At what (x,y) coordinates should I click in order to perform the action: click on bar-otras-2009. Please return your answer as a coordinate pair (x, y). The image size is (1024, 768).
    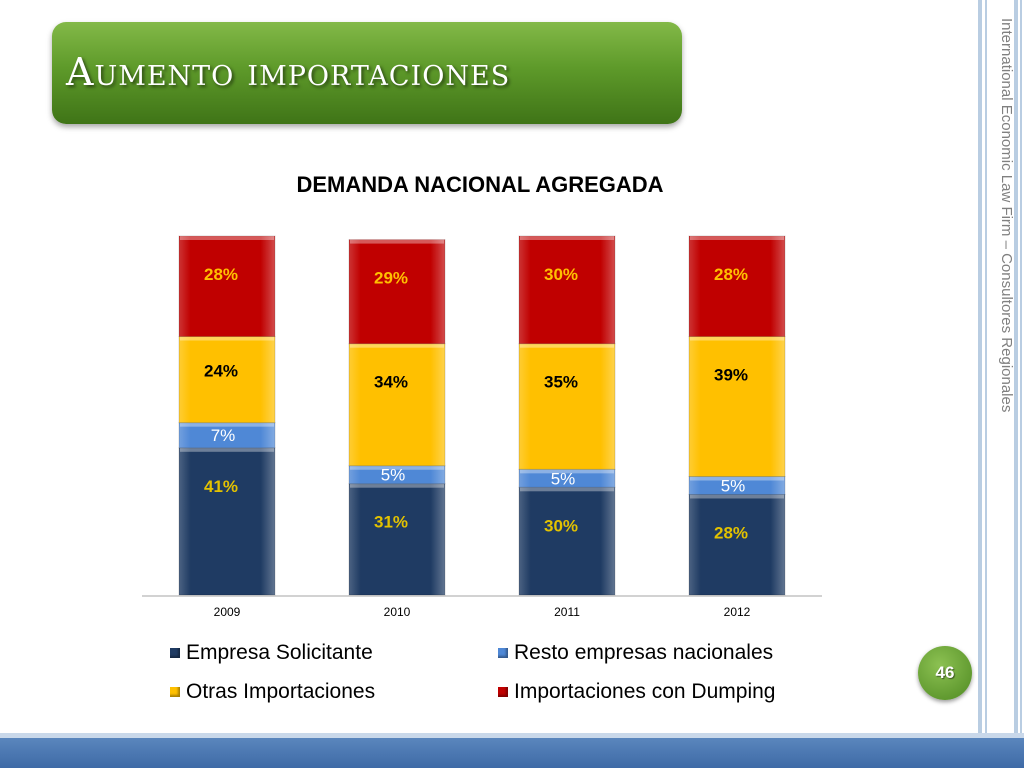
    Looking at the image, I should click on (227, 380).